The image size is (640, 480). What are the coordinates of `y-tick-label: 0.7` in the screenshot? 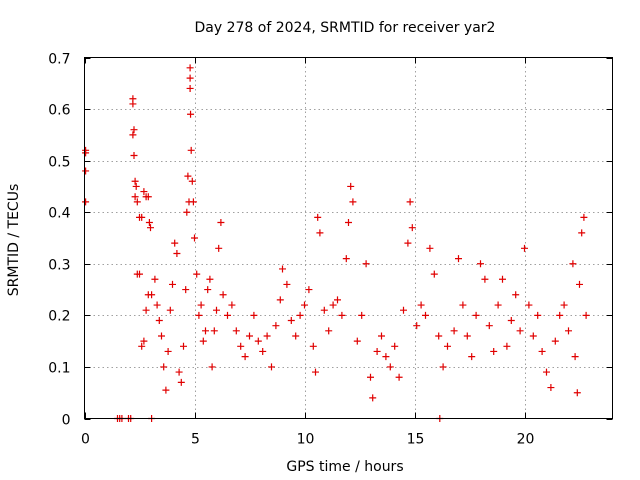 It's located at (59, 60).